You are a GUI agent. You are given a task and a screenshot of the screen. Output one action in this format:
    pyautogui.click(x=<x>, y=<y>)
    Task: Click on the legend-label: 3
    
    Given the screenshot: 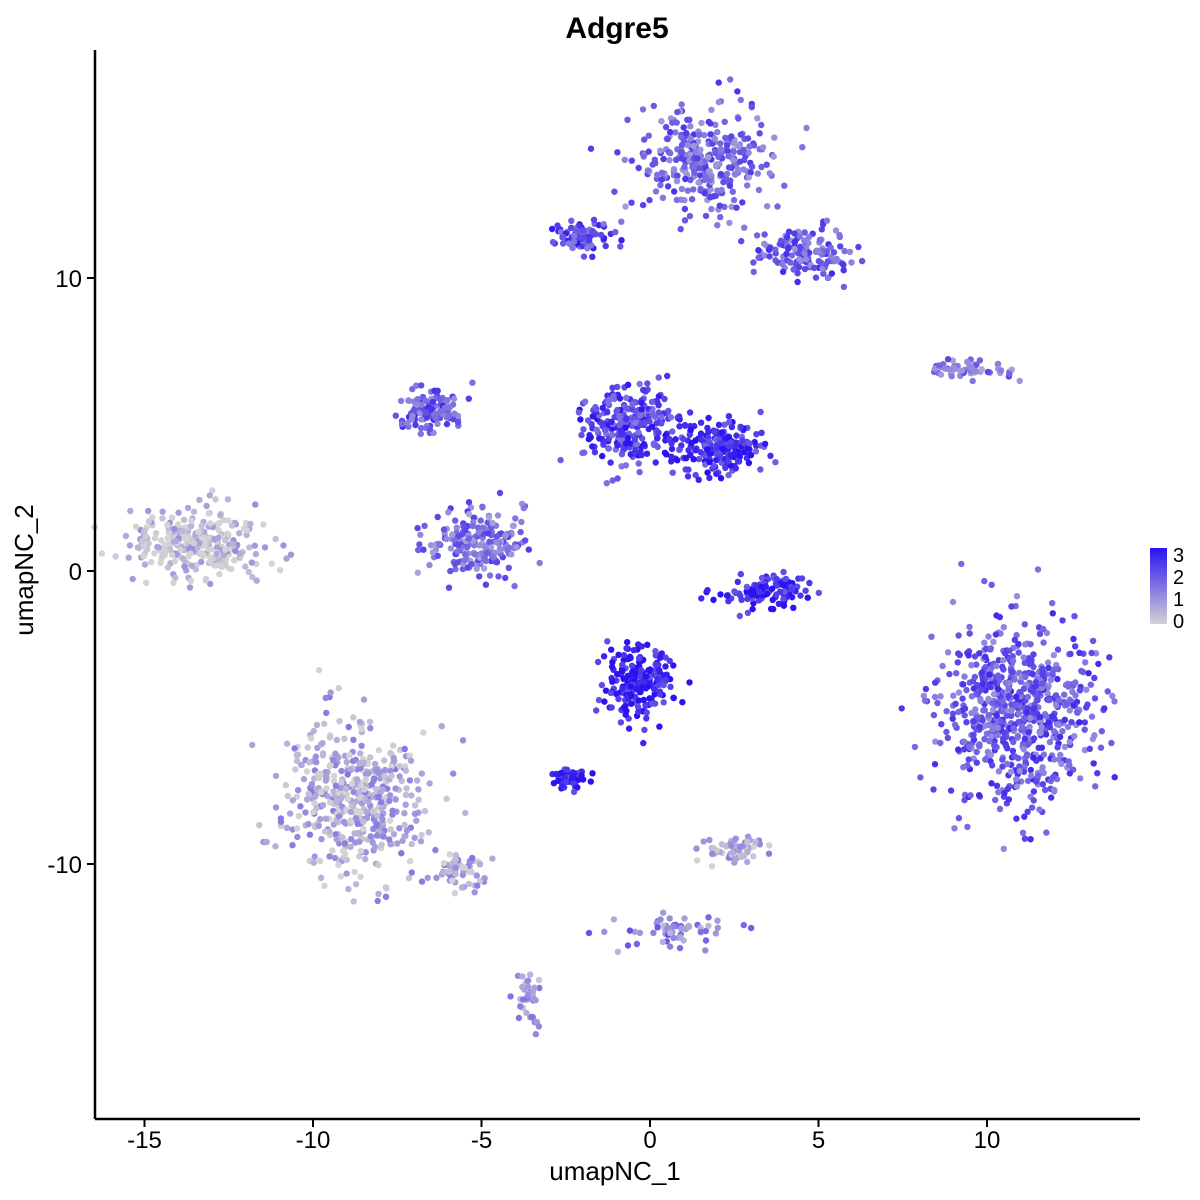 What is the action you would take?
    pyautogui.click(x=1178, y=556)
    